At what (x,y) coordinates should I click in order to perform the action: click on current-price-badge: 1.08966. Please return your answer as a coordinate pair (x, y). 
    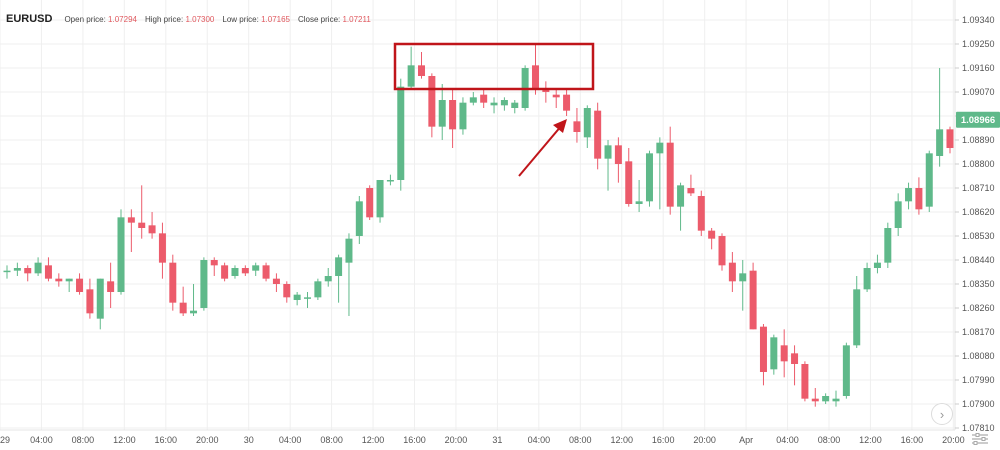
    Looking at the image, I should click on (978, 119).